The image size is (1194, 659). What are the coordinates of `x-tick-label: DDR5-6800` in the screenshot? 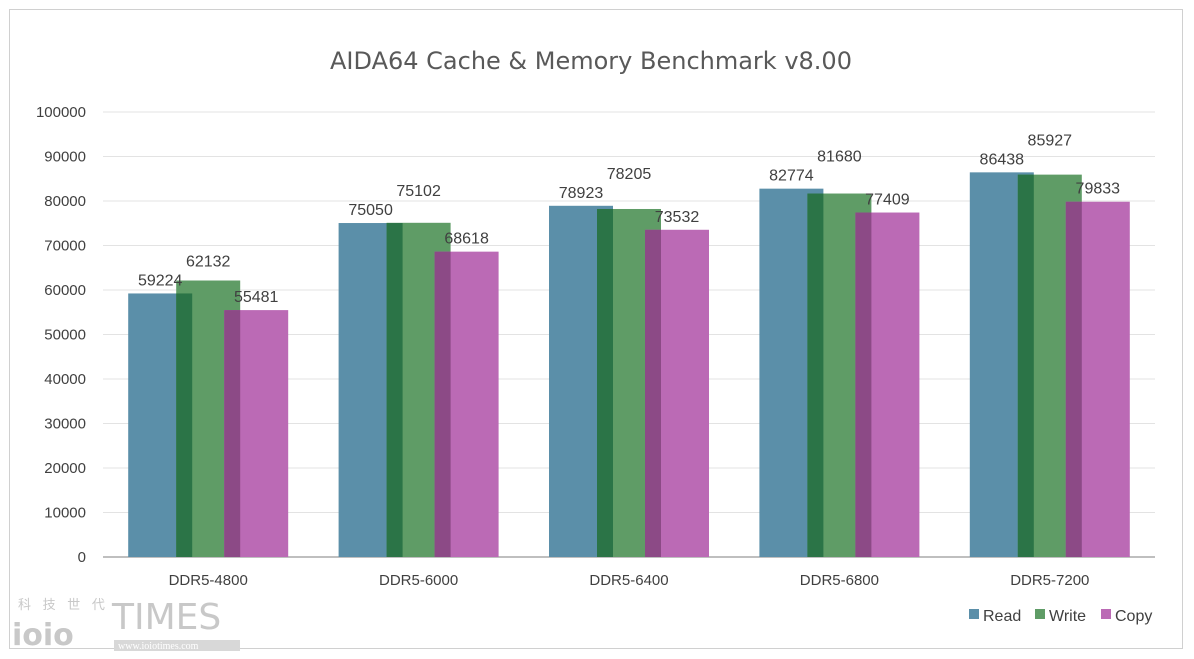 It's located at (839, 580).